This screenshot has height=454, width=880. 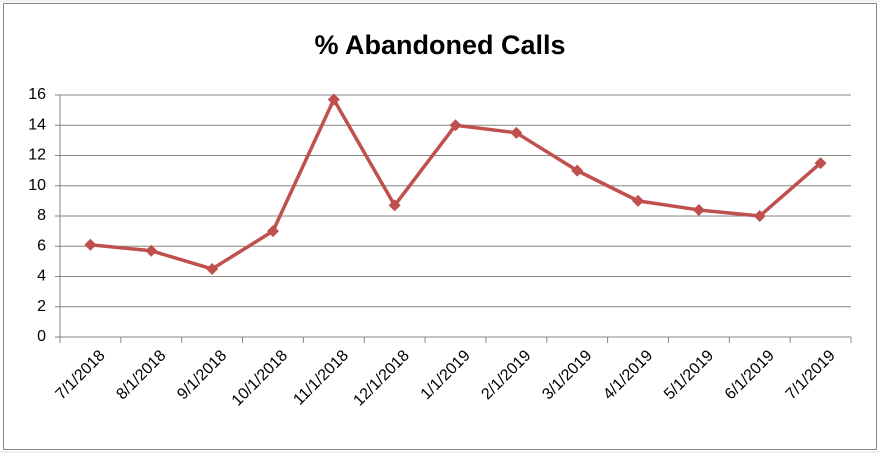 I want to click on y-tick-label: 10, so click(x=37, y=185).